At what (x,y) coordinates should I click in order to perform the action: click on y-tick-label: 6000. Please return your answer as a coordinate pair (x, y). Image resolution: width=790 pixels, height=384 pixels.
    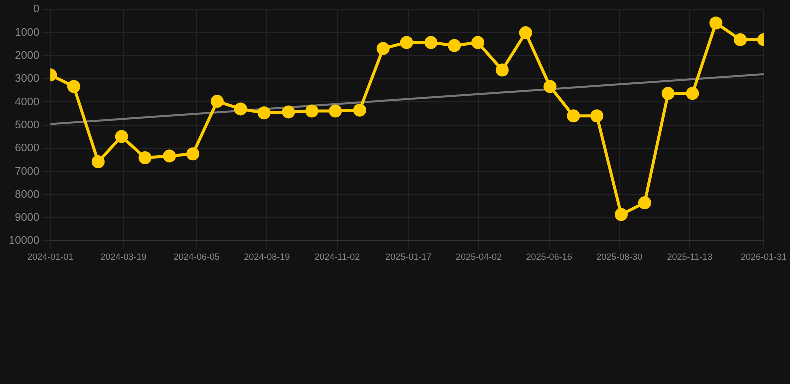
    Looking at the image, I should click on (27, 148).